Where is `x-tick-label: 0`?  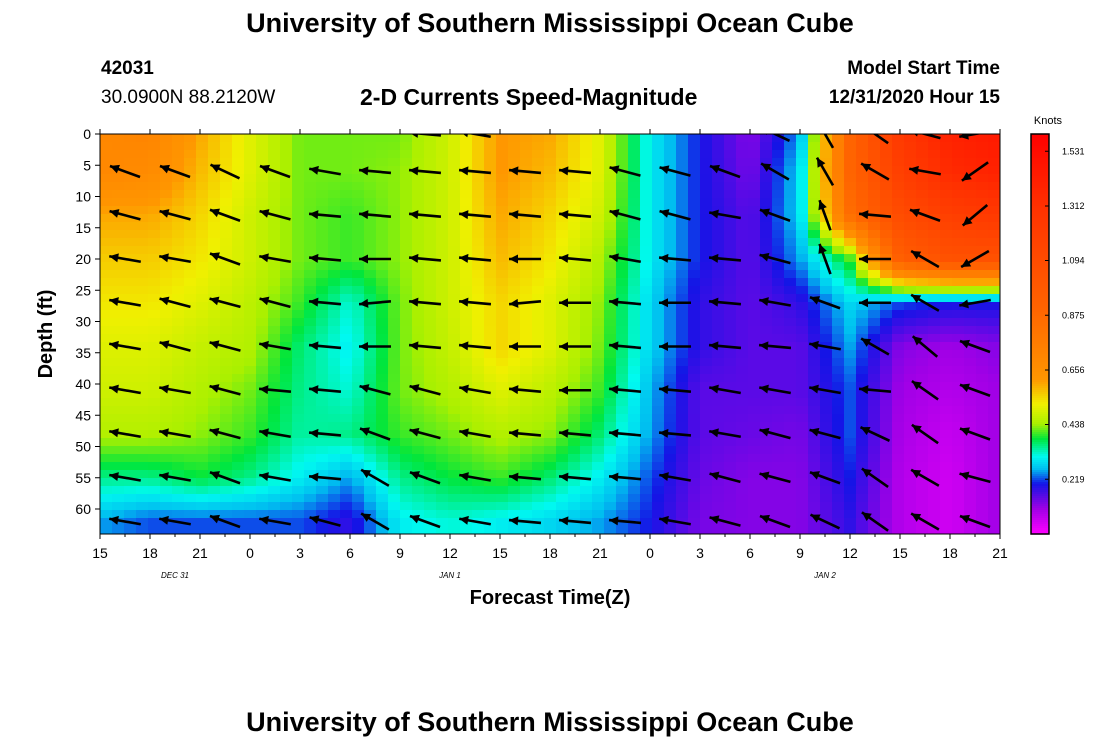 x-tick-label: 0 is located at coordinates (250, 553).